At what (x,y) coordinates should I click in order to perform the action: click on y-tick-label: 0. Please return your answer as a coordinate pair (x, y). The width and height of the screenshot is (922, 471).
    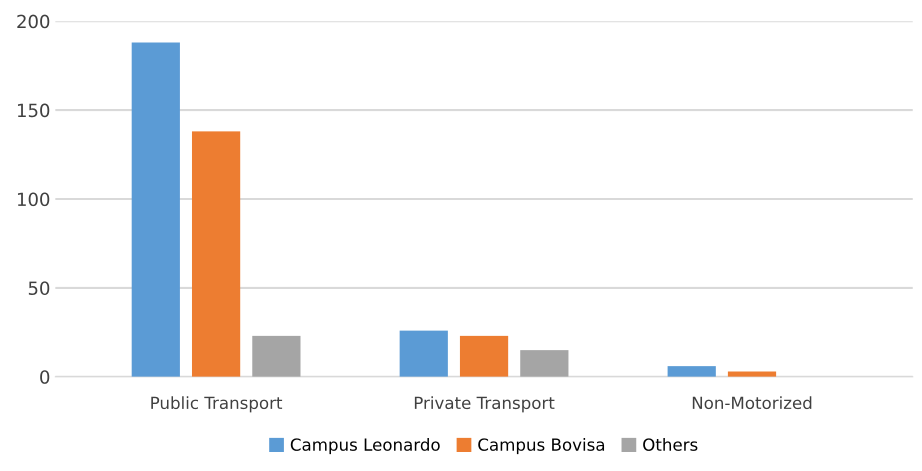
    Looking at the image, I should click on (45, 377).